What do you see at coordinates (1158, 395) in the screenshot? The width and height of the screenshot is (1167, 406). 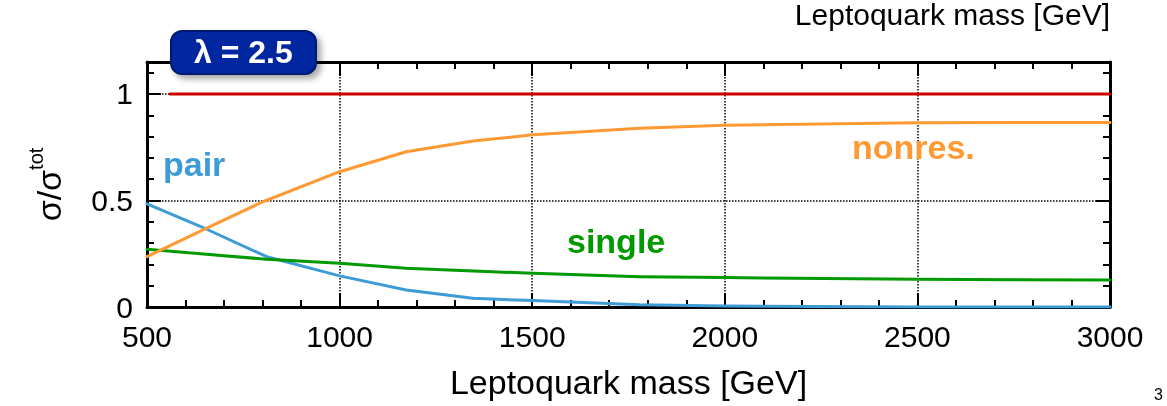 I see `text: 3` at bounding box center [1158, 395].